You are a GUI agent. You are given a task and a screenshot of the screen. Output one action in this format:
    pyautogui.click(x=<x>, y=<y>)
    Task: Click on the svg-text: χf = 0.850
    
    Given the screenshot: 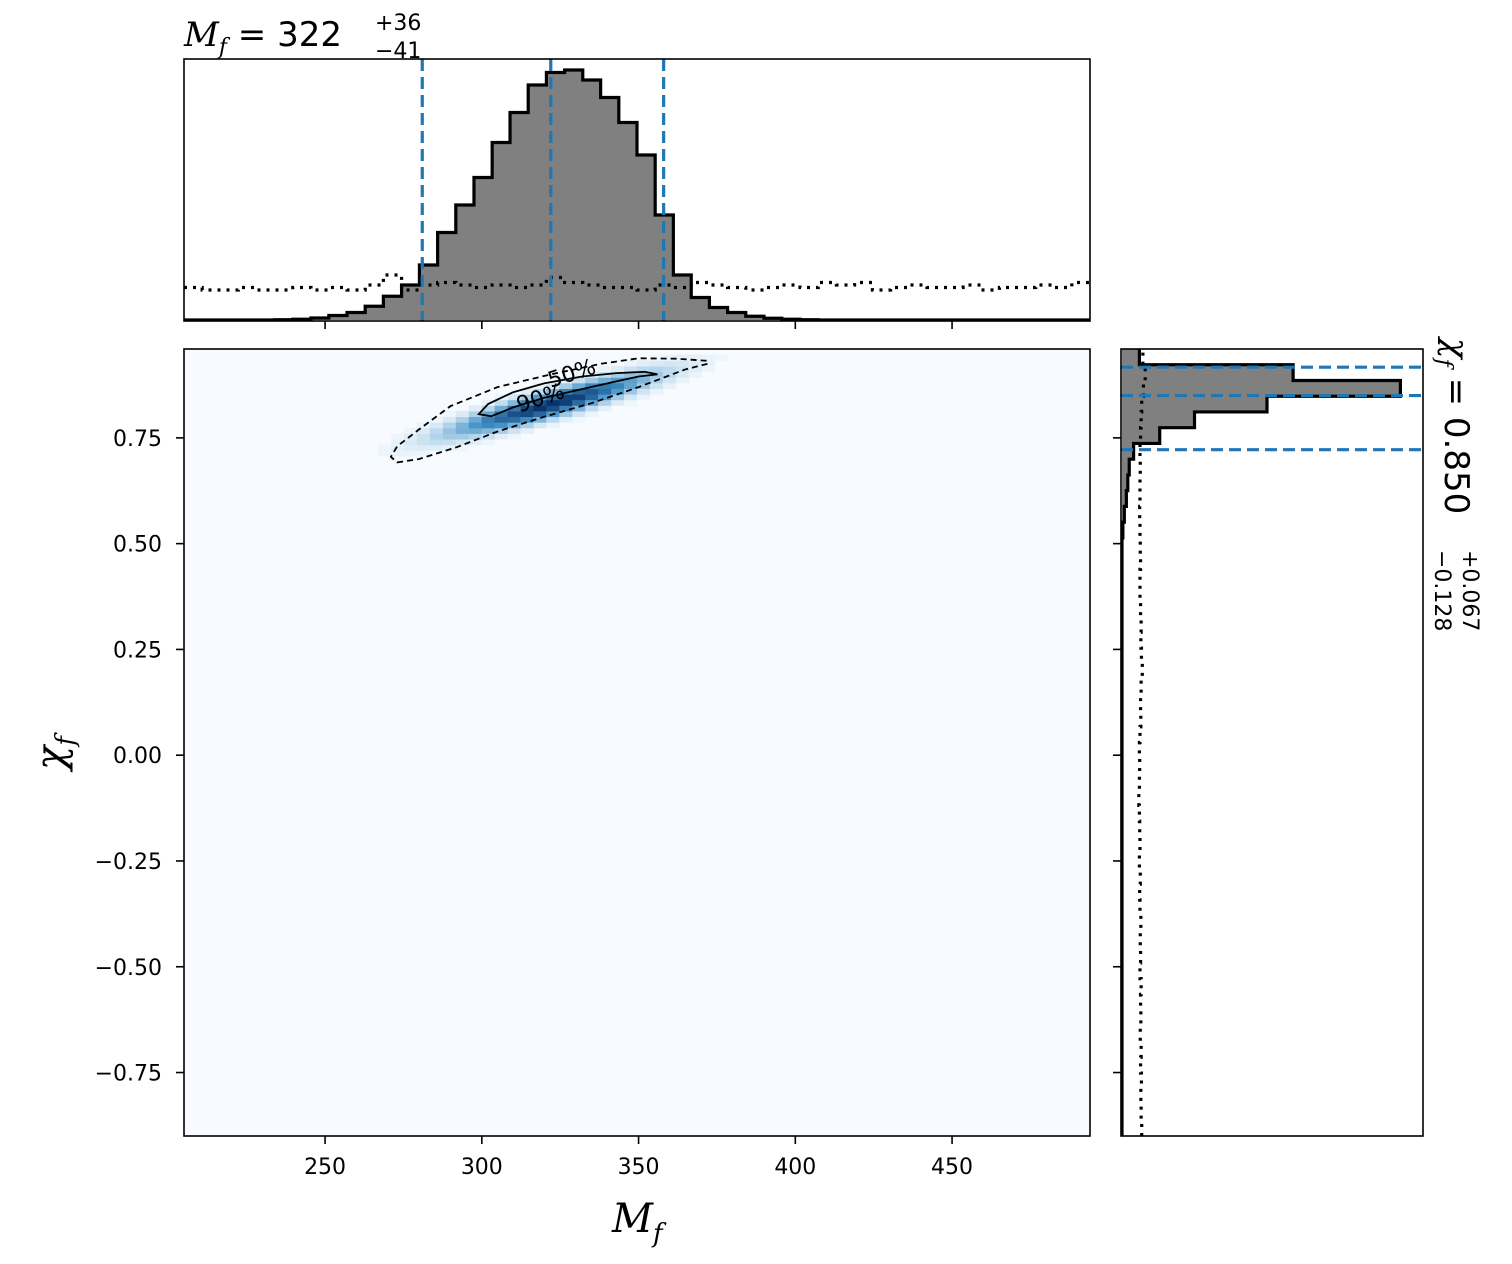 What is the action you would take?
    pyautogui.click(x=1453, y=425)
    